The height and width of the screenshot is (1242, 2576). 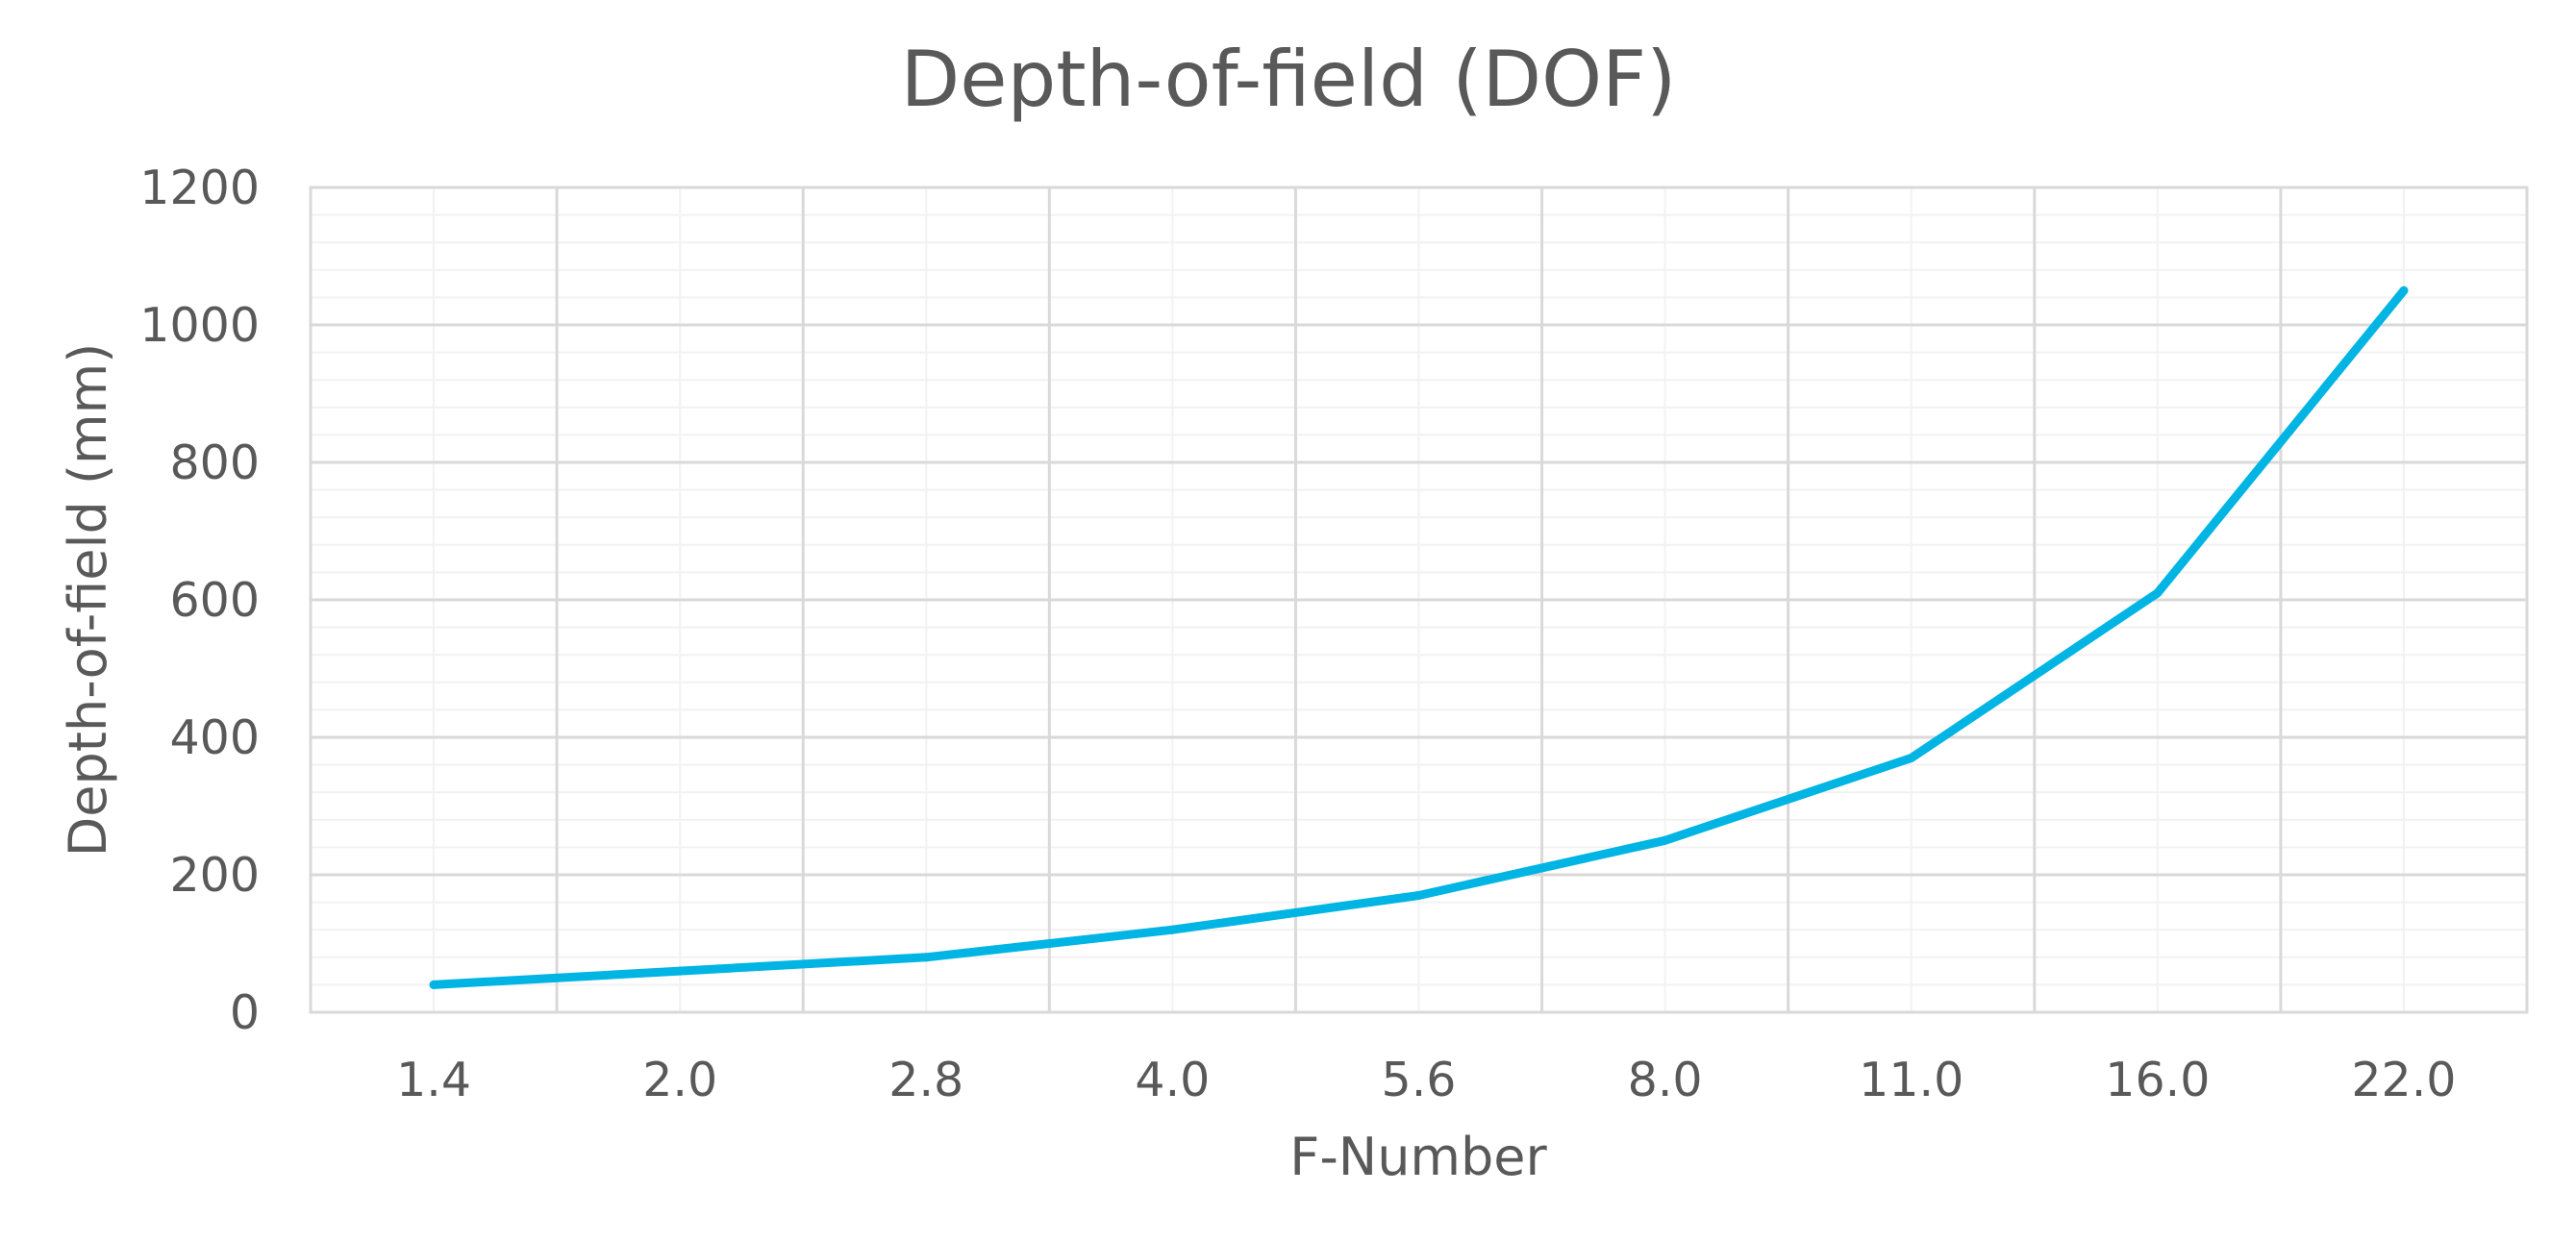 I want to click on y-tick-label: 1200, so click(x=199, y=188).